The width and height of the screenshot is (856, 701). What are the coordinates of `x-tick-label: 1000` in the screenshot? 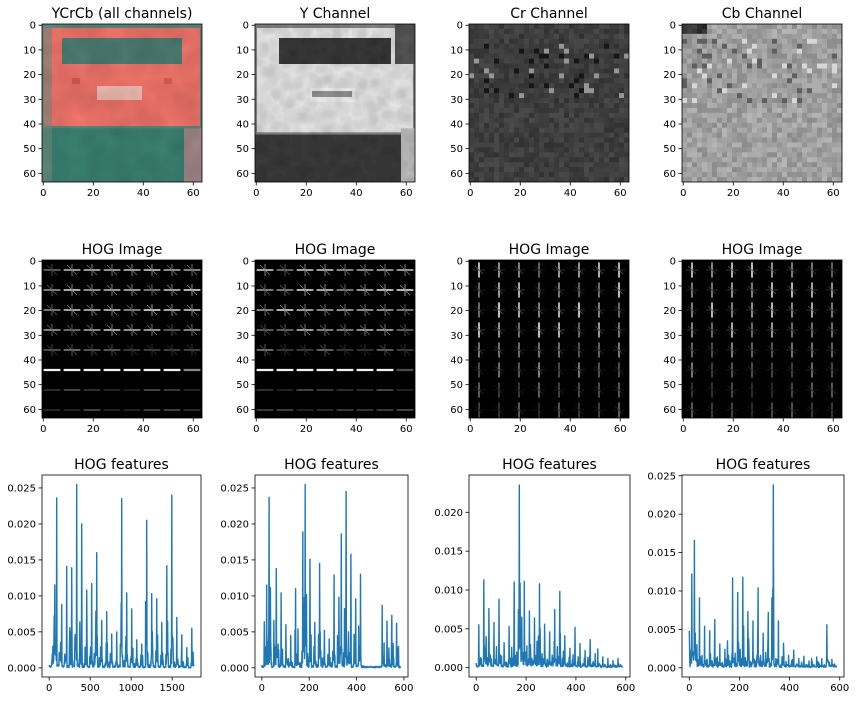 It's located at (130, 688).